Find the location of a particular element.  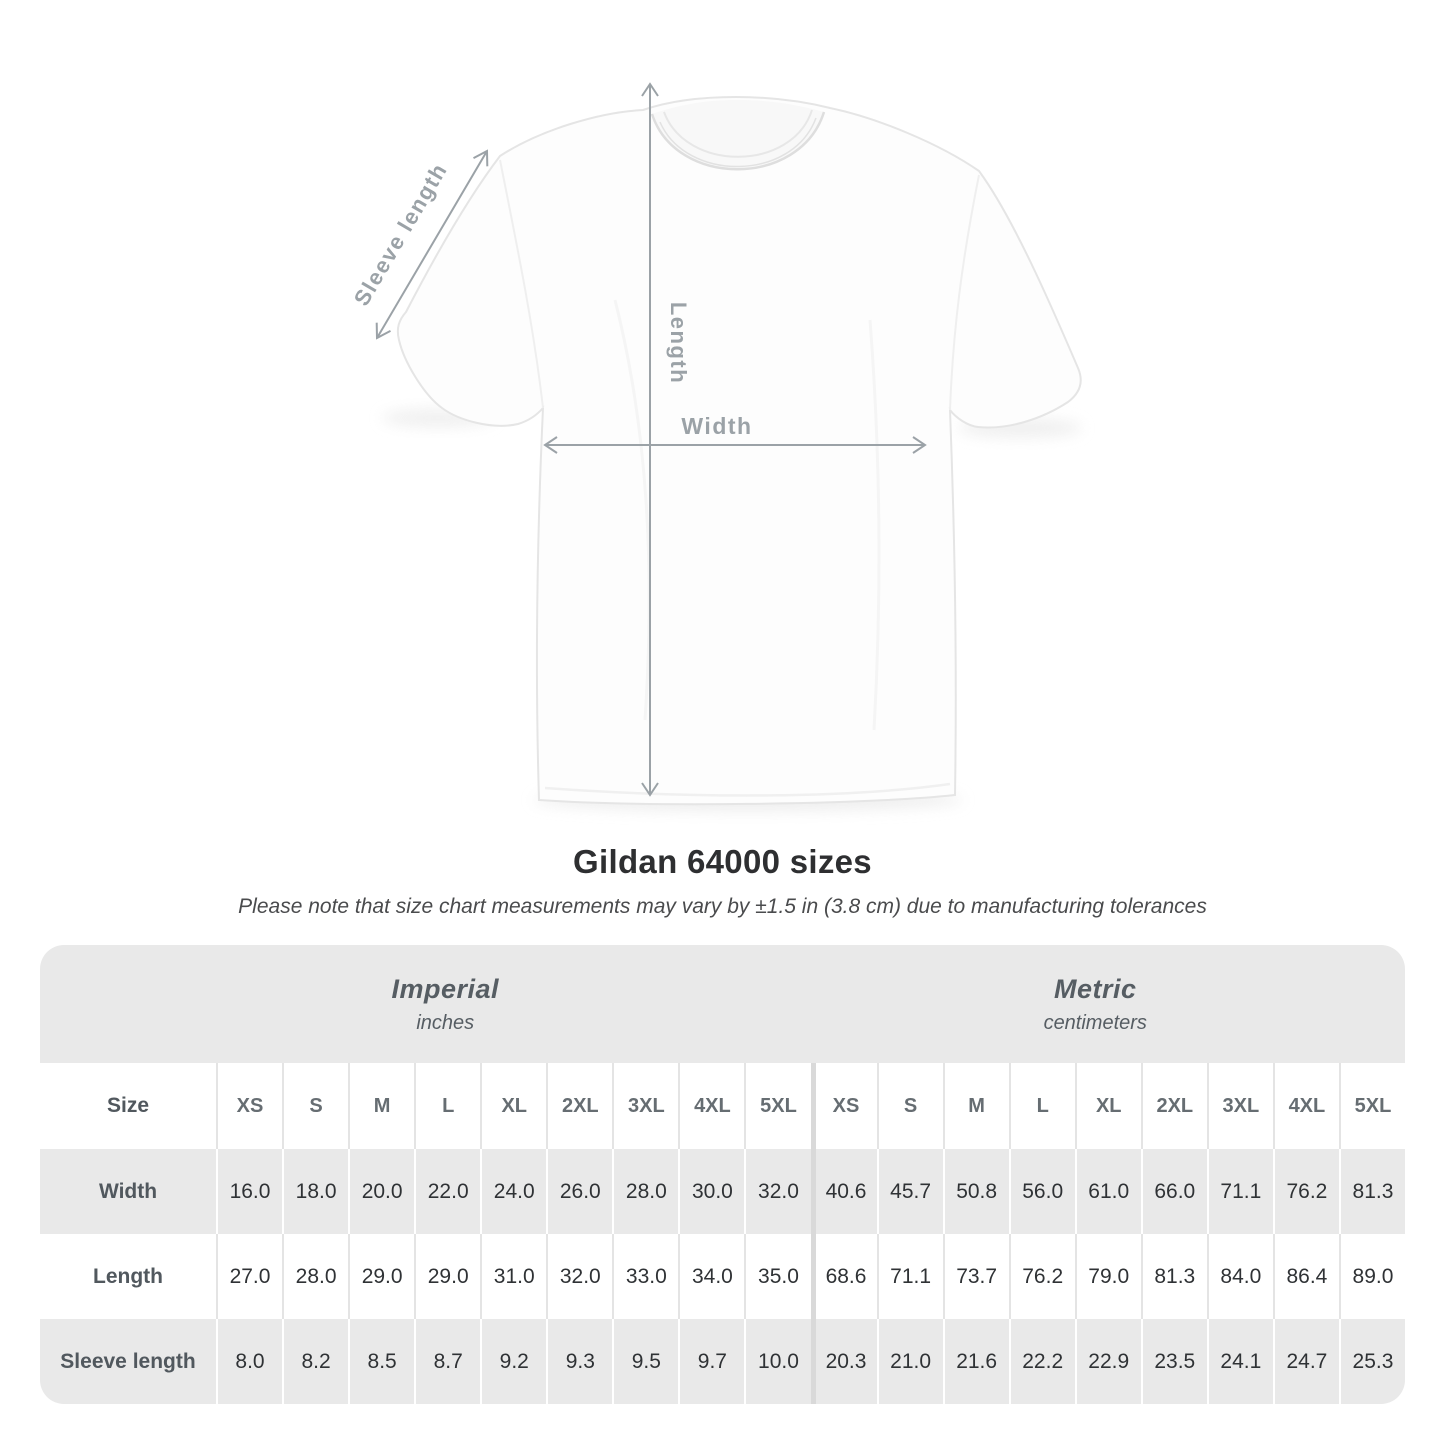

sleeve-length-arrow is located at coordinates (432, 244).